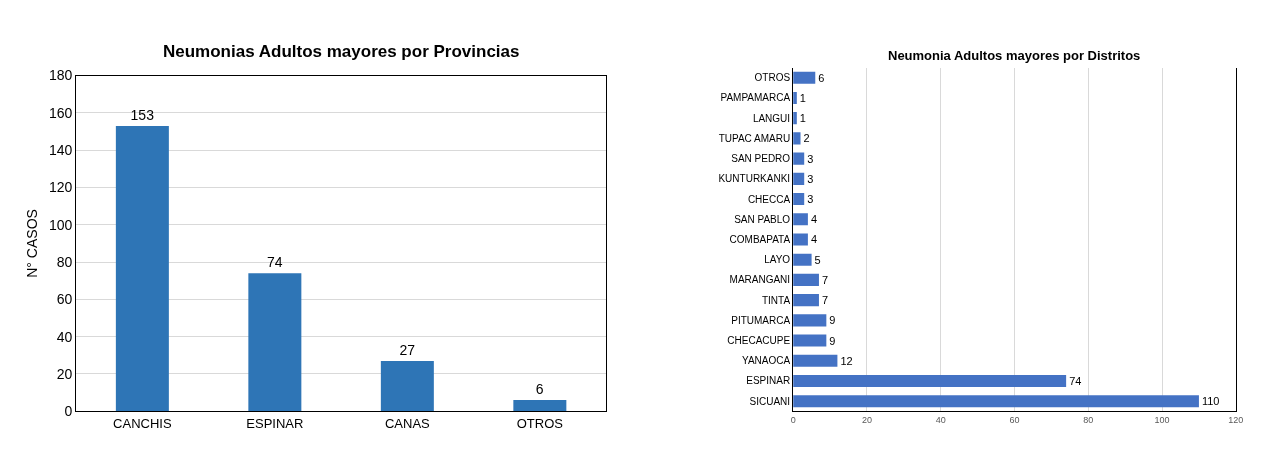  Describe the element at coordinates (64, 373) in the screenshot. I see `y-tick-label: 20` at that location.